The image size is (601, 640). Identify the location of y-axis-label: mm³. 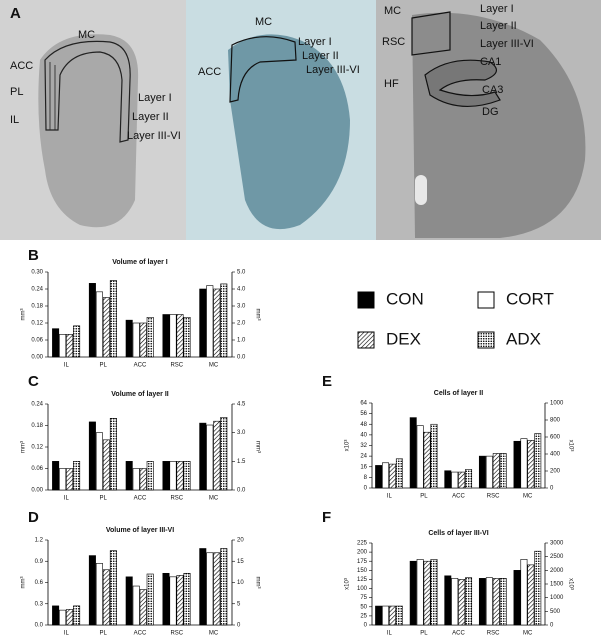
(24, 583).